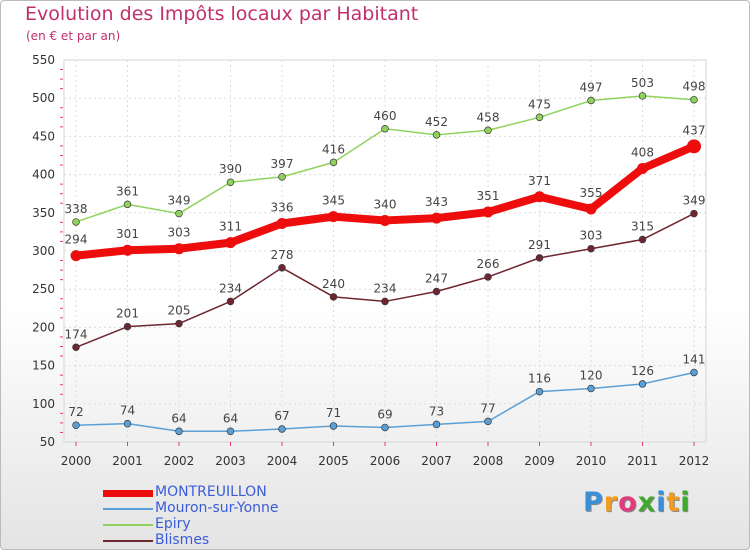 The height and width of the screenshot is (550, 750). What do you see at coordinates (539, 181) in the screenshot?
I see `data-label: 371` at bounding box center [539, 181].